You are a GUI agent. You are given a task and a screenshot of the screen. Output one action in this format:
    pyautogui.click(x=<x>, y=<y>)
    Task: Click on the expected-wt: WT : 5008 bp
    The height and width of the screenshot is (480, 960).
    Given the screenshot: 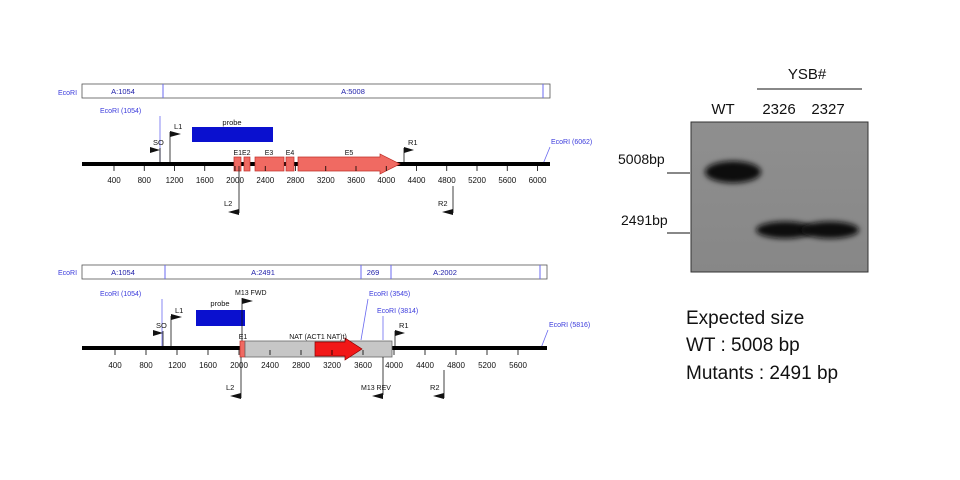 What is the action you would take?
    pyautogui.click(x=743, y=345)
    